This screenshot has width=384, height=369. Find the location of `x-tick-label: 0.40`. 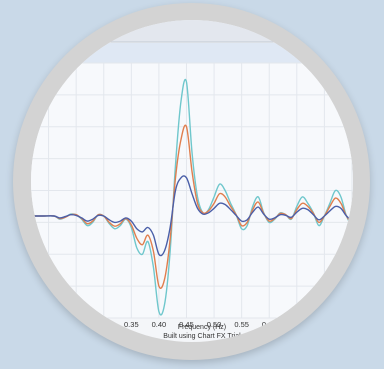

x-tick-label: 0.40 is located at coordinates (159, 324).